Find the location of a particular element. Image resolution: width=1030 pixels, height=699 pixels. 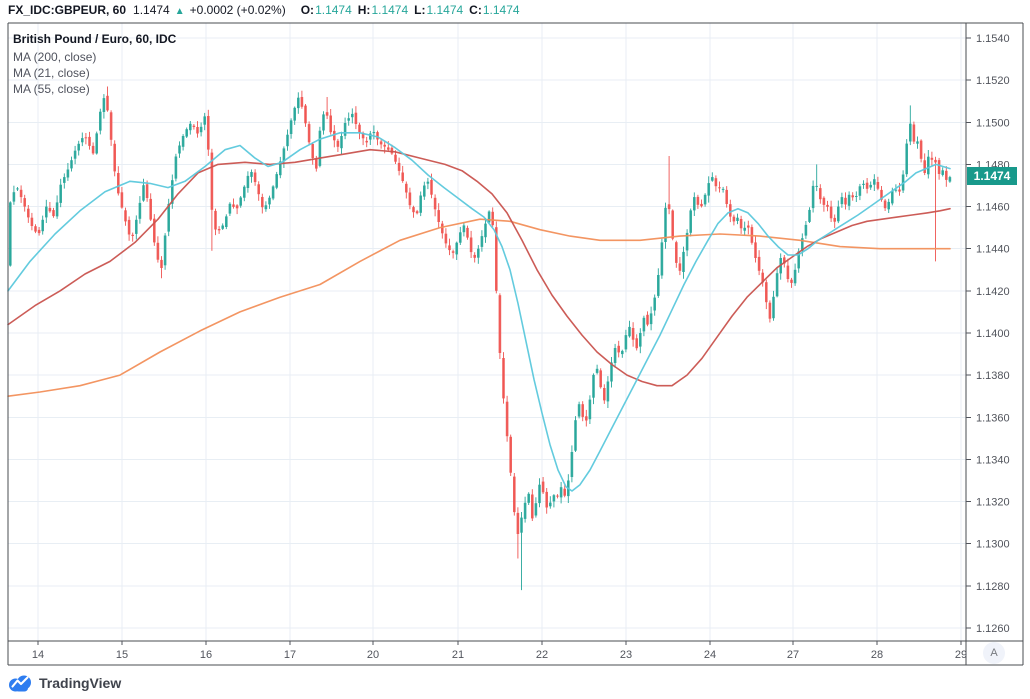

time-axis-label: 14 is located at coordinates (38, 655).